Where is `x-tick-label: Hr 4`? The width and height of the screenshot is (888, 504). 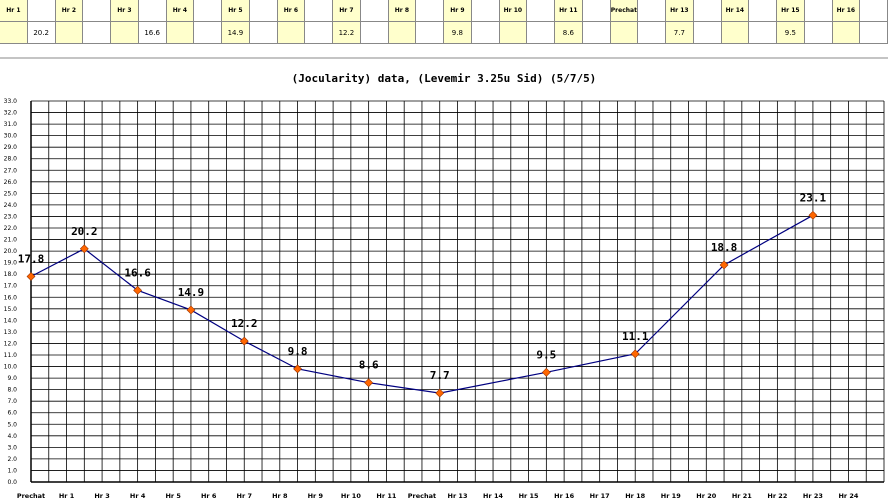 x-tick-label: Hr 4 is located at coordinates (138, 496).